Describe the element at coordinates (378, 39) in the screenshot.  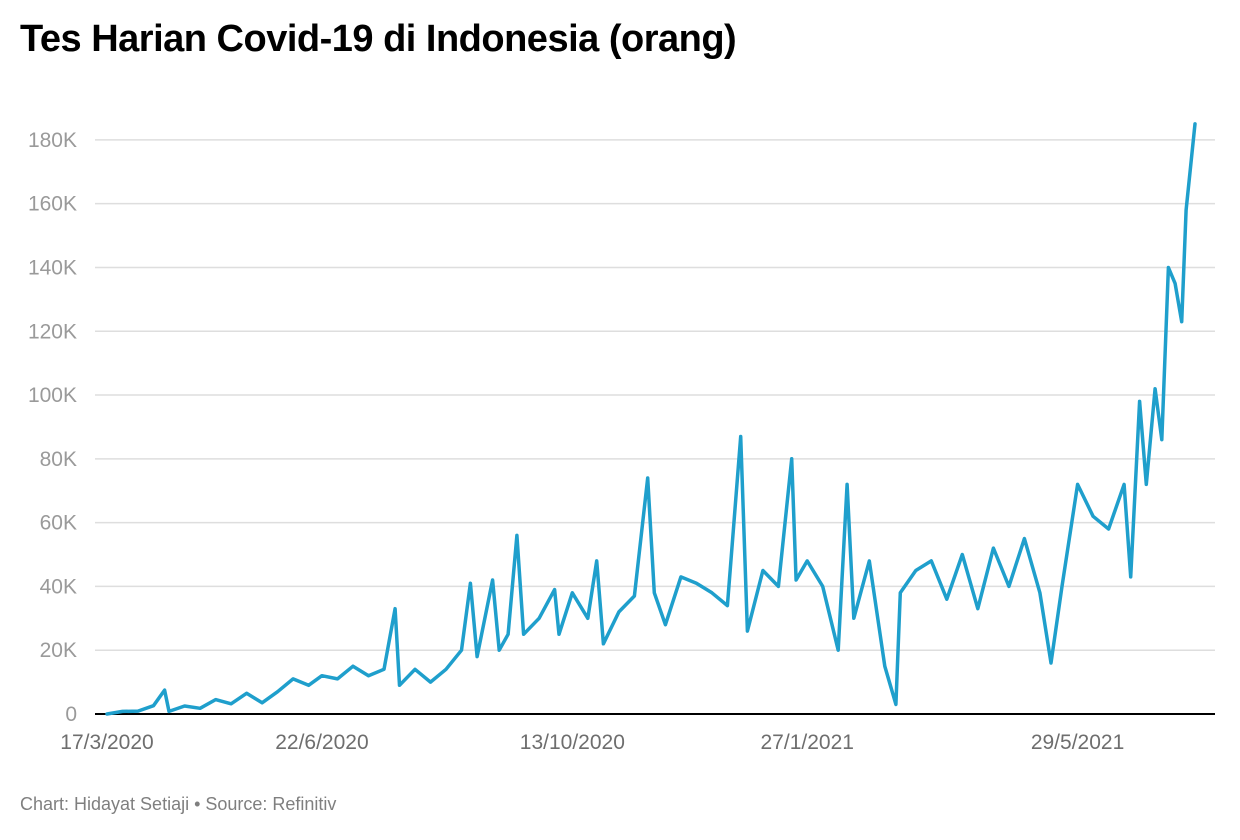
I see `chart-title: Tes Harian Covid-19 di Indonesia (orang)` at that location.